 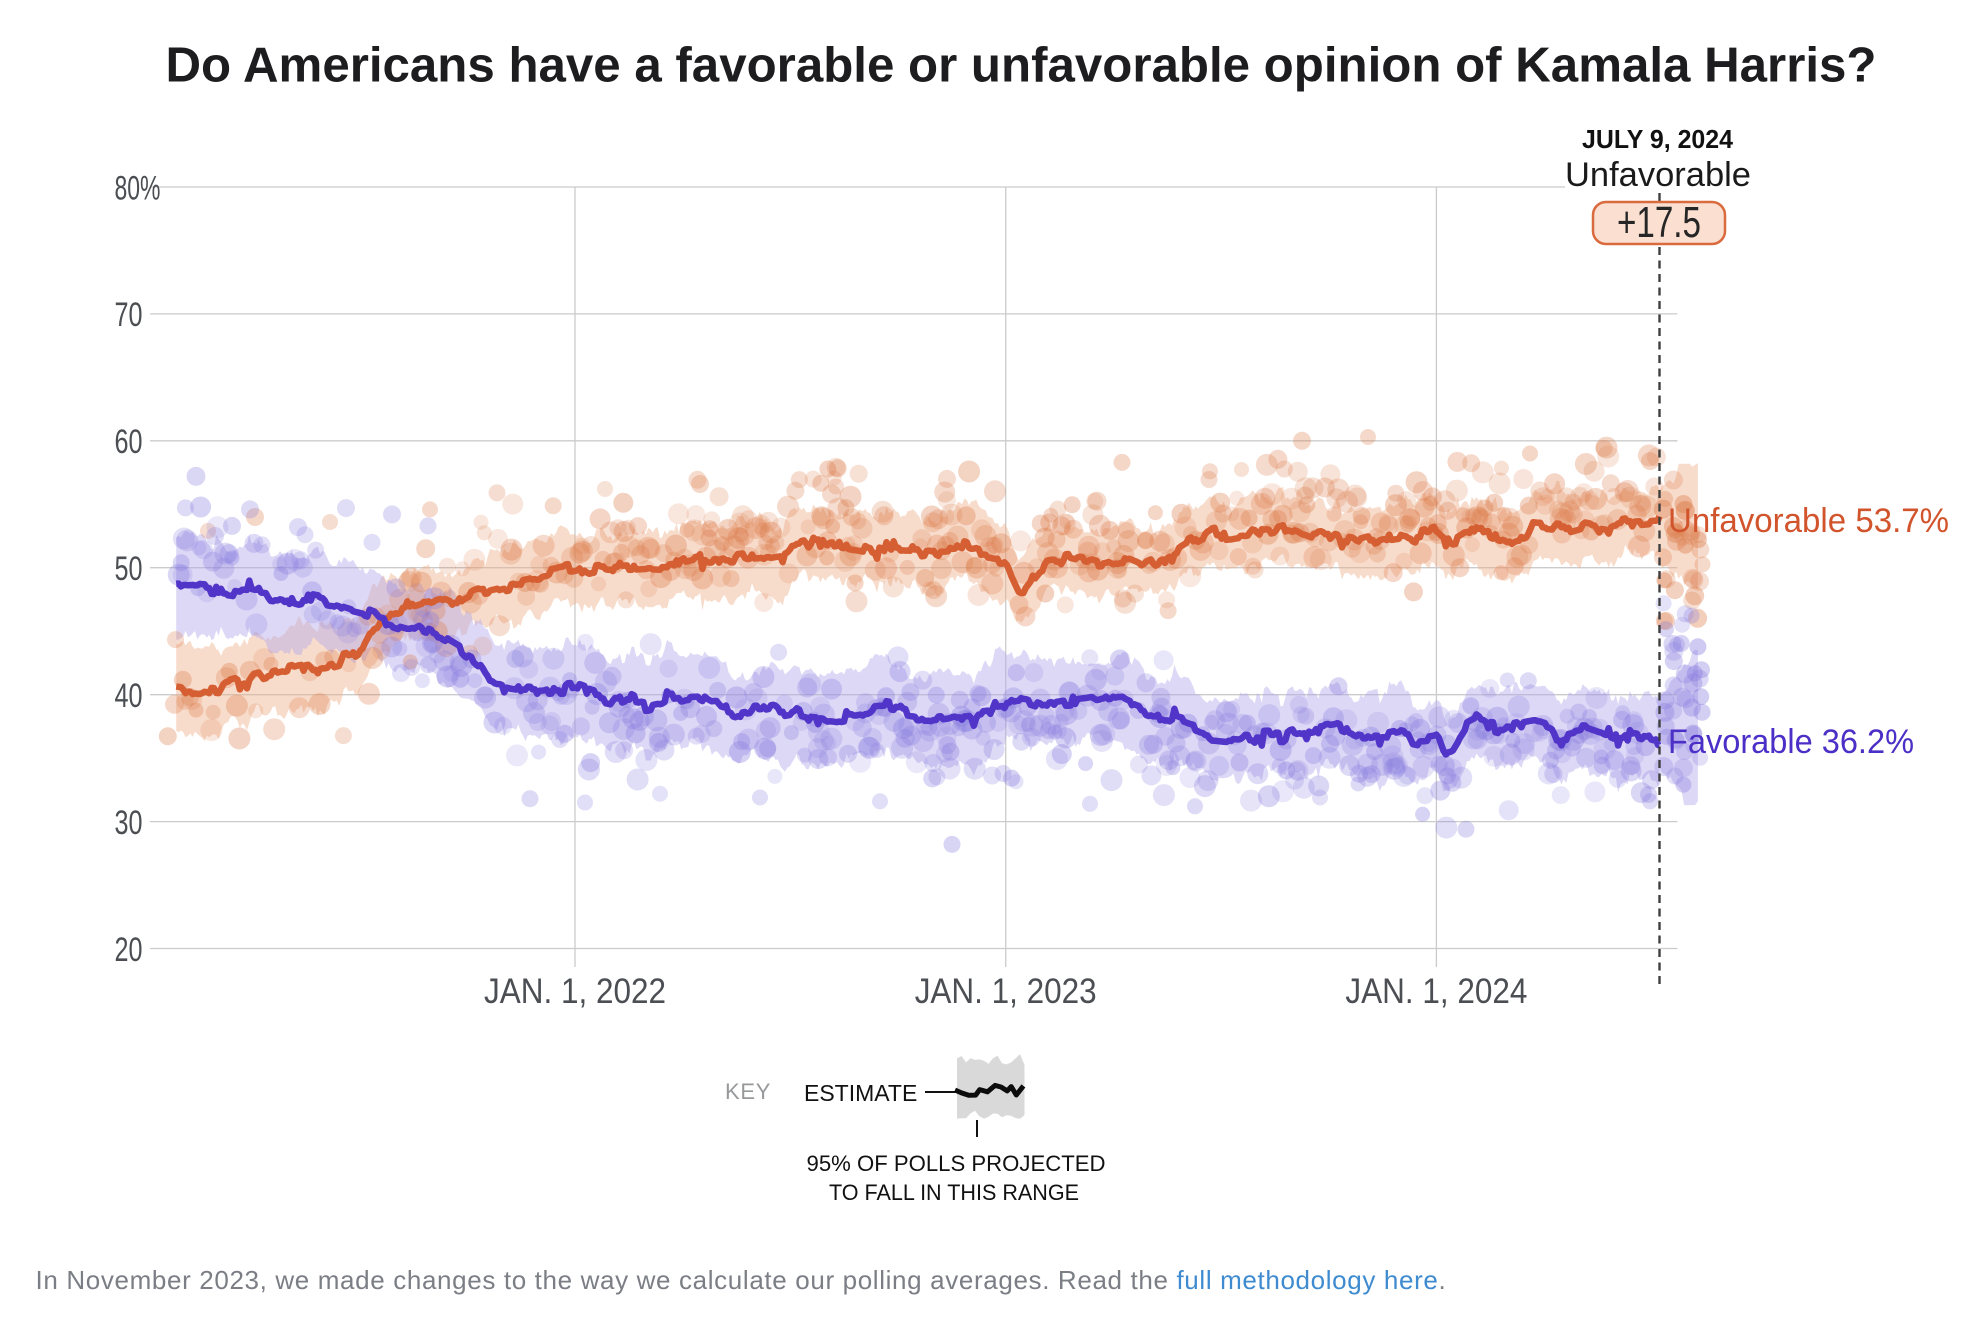 What do you see at coordinates (748, 1091) in the screenshot?
I see `svg-text: KEY` at bounding box center [748, 1091].